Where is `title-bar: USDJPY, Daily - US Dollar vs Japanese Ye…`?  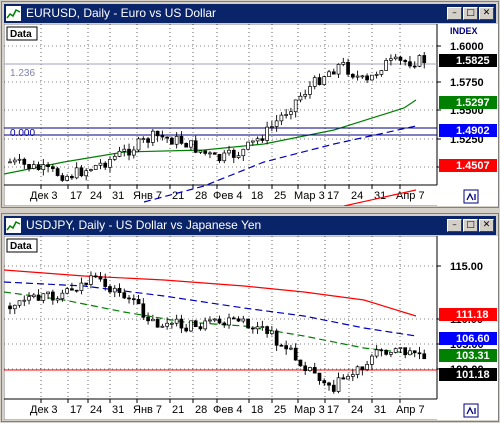 title-bar: USDJPY, Daily - US Dollar vs Japanese Ye… is located at coordinates (250, 225).